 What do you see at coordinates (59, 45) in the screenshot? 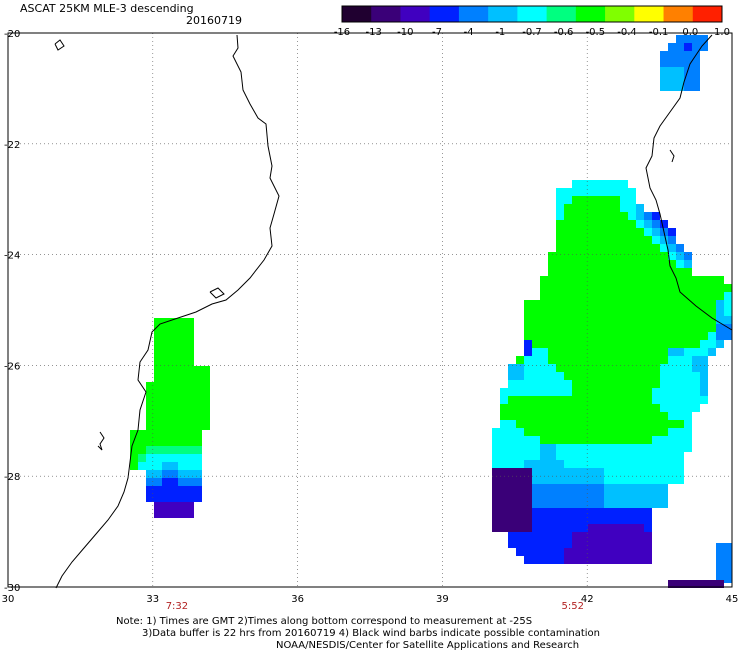
I see `island-outline` at bounding box center [59, 45].